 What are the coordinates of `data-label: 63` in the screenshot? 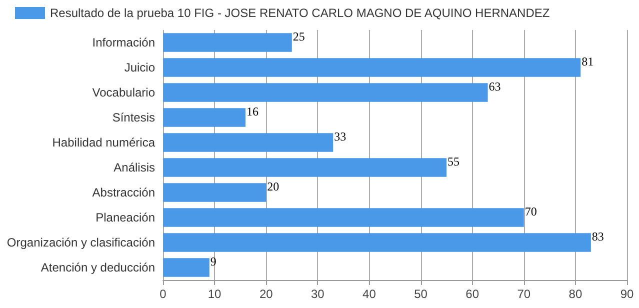 It's located at (494, 87).